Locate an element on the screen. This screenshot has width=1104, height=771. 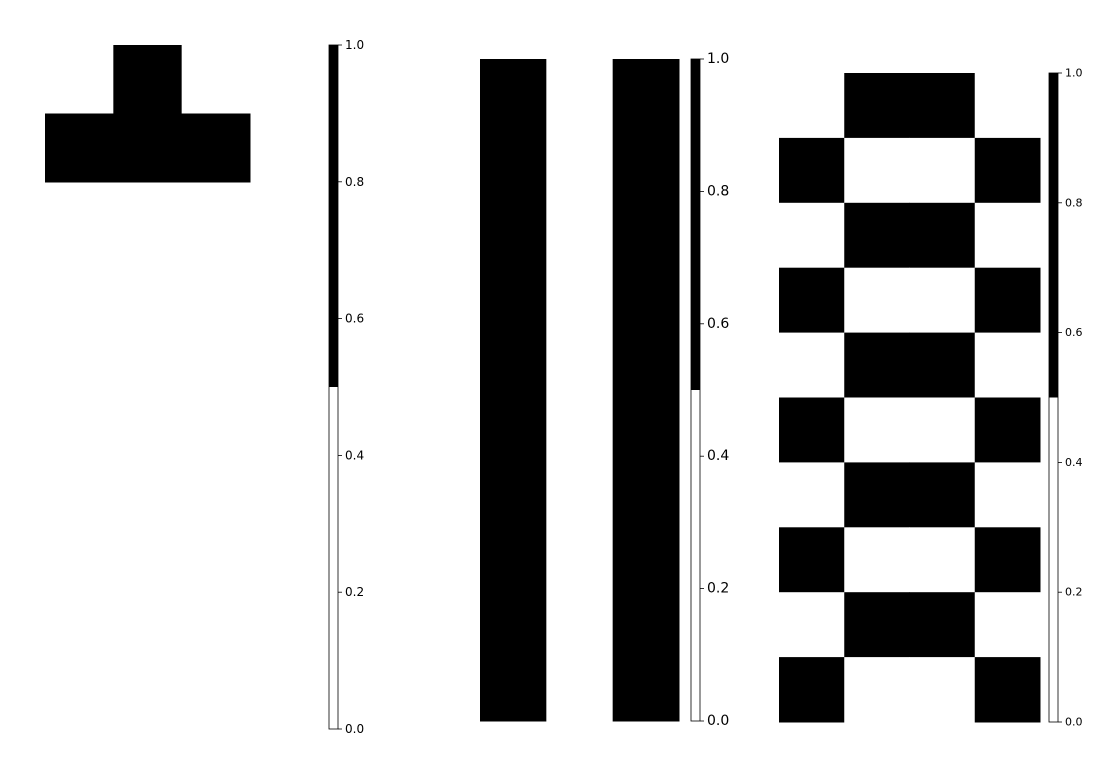
heatmap-cell-r2-c3 is located at coordinates (1007, 235).